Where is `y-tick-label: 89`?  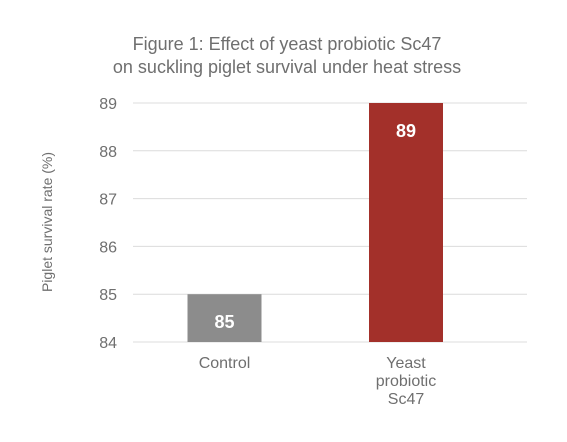 y-tick-label: 89 is located at coordinates (108, 104).